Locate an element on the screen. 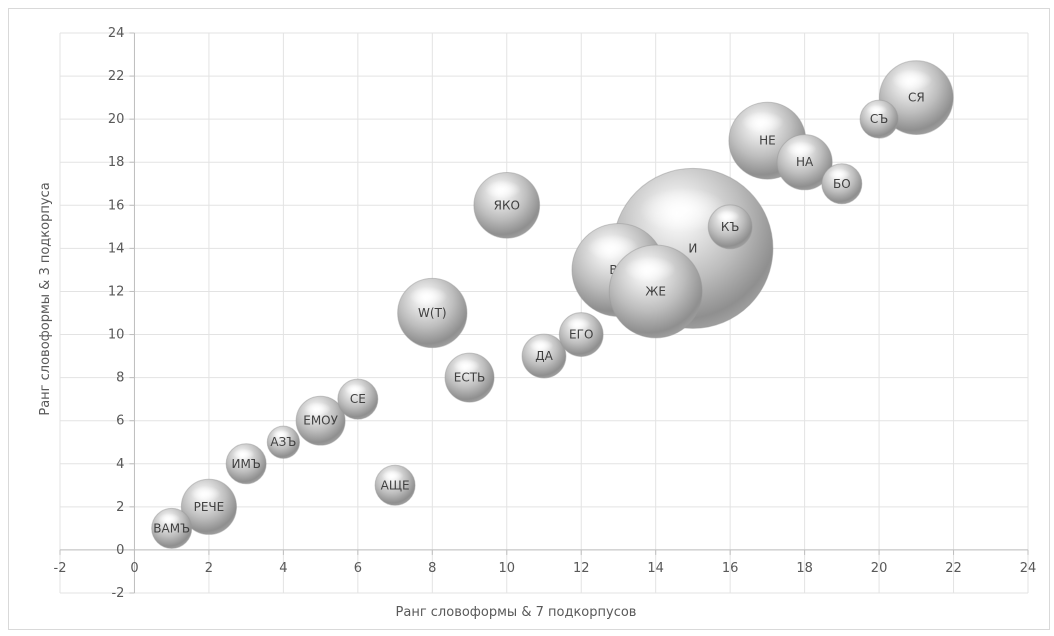 Image resolution: width=1054 pixels, height=636 pixels. x-tick-label: 6 is located at coordinates (358, 568).